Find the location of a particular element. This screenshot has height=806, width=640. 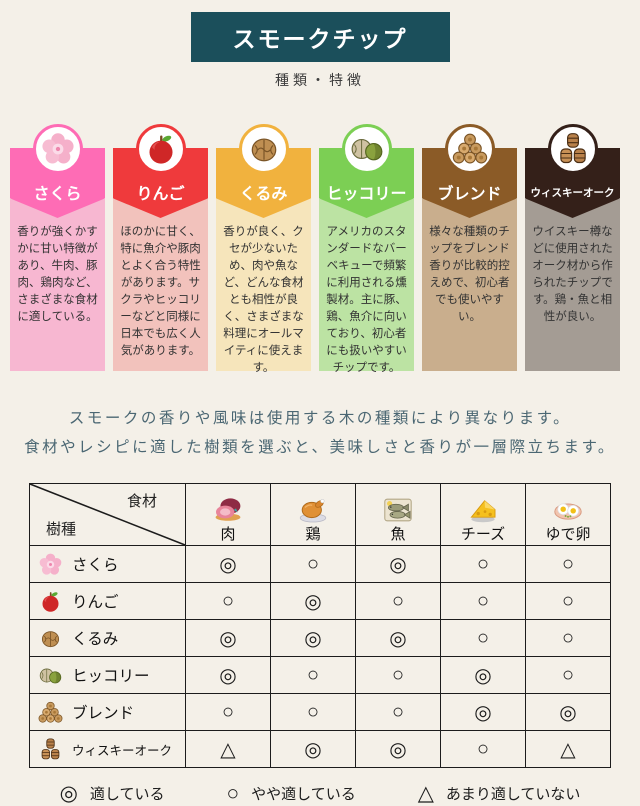

hickory-nut-icon is located at coordinates (366, 149).